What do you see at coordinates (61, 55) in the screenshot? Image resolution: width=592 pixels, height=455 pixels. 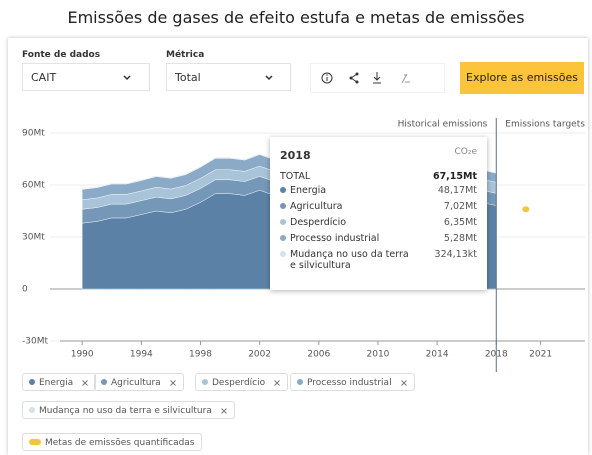 I see `source-label: Fonte de dados` at bounding box center [61, 55].